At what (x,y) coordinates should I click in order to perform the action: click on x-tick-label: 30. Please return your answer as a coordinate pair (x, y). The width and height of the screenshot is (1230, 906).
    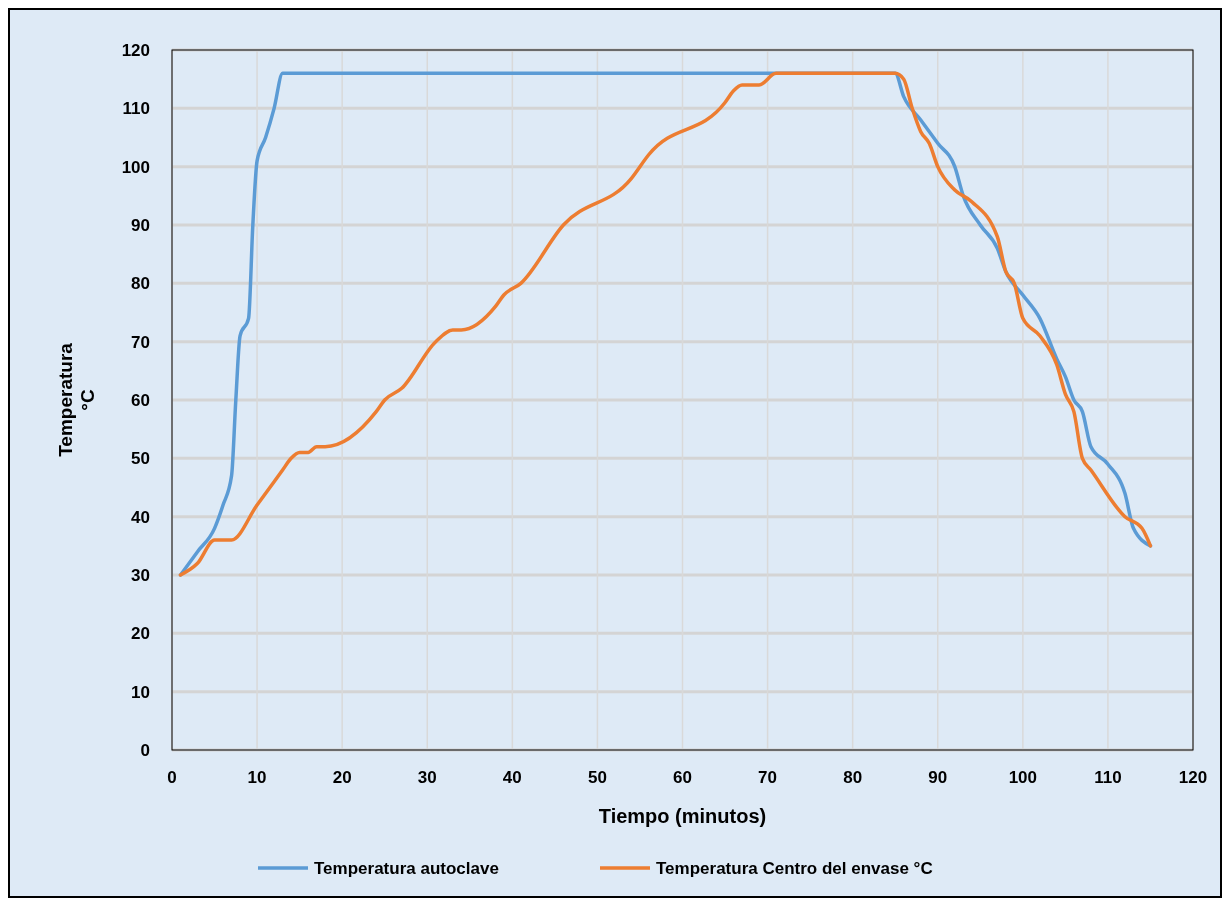
    Looking at the image, I should click on (427, 777).